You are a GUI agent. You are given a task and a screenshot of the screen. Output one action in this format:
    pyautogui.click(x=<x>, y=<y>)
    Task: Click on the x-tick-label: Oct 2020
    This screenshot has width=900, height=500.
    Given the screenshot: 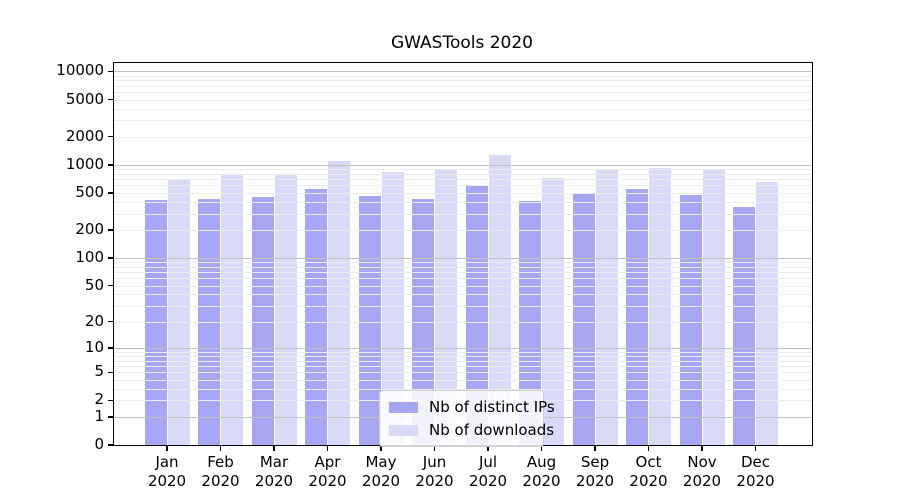 What is the action you would take?
    pyautogui.click(x=649, y=472)
    